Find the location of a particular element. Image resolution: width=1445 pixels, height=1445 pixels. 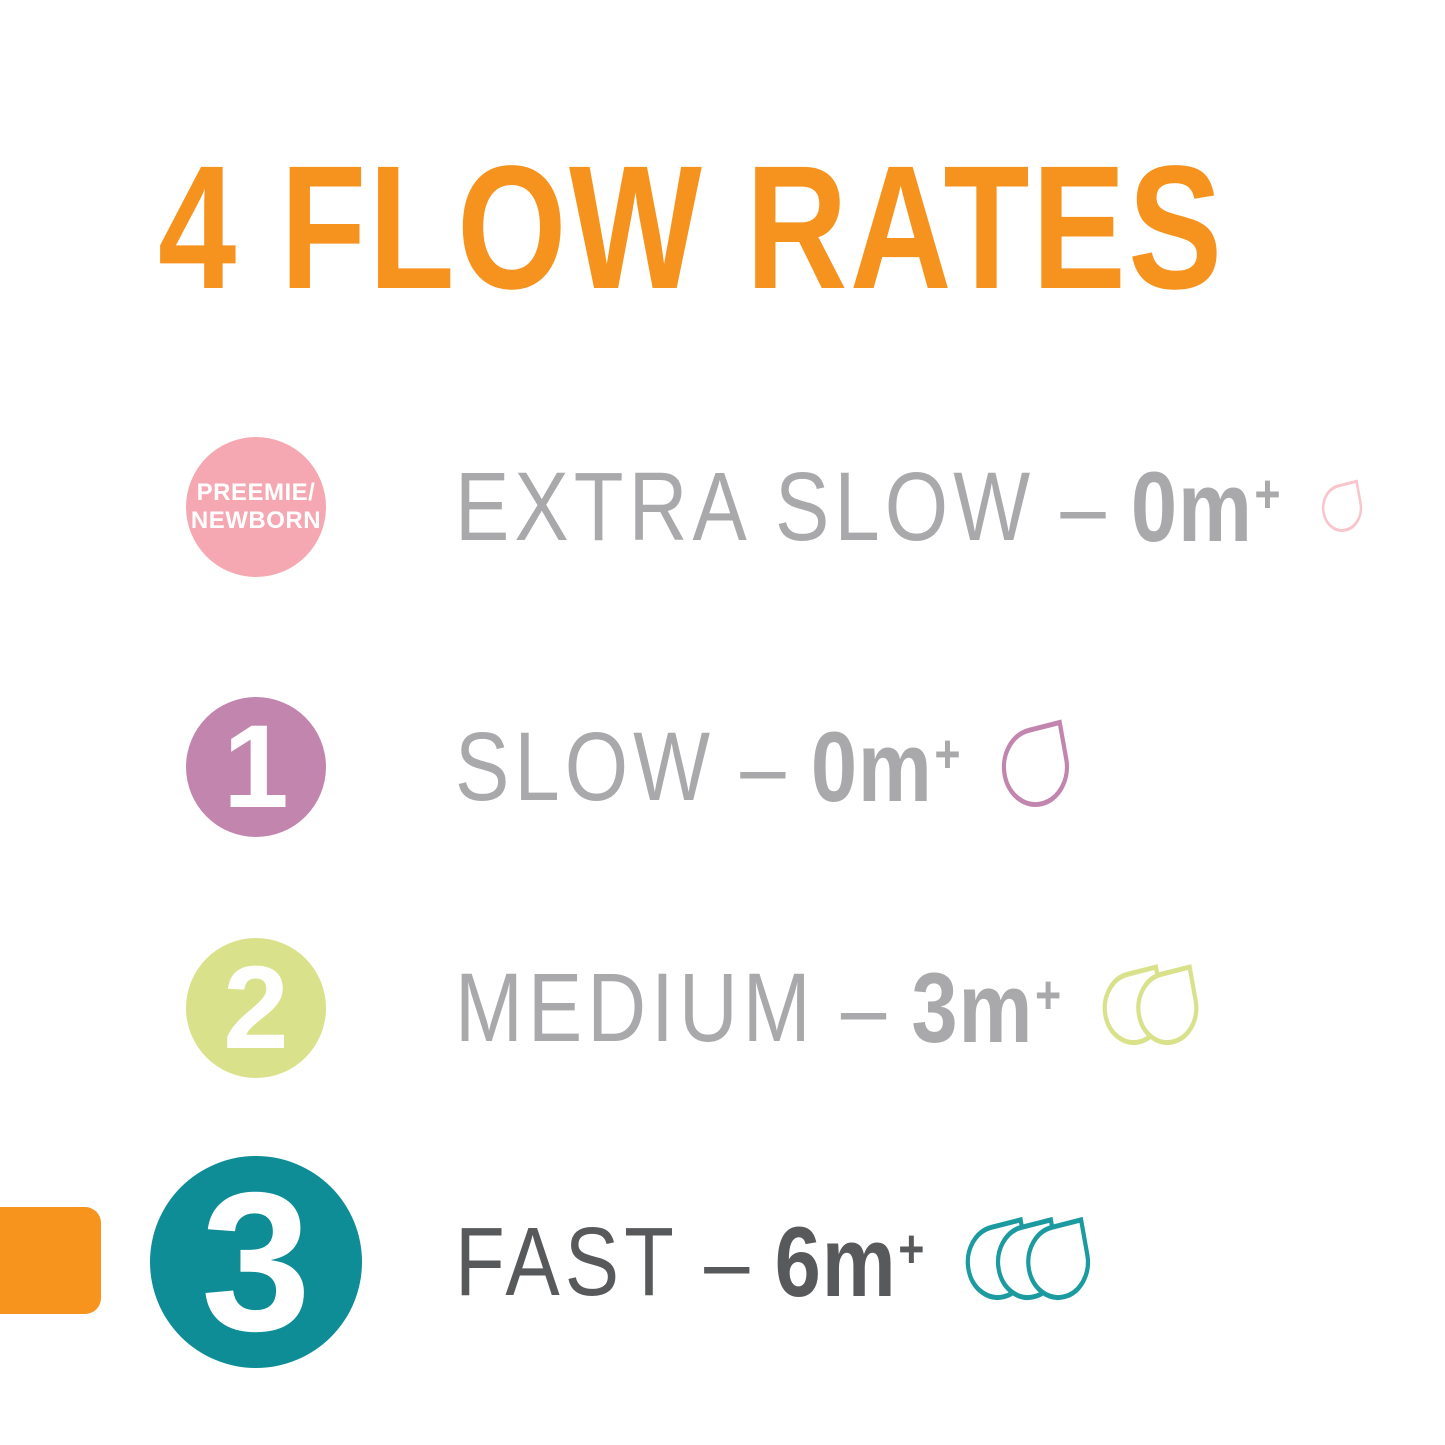

flow-rate-row-medium: 2 MEDIUM –3m+ is located at coordinates (722, 1008).